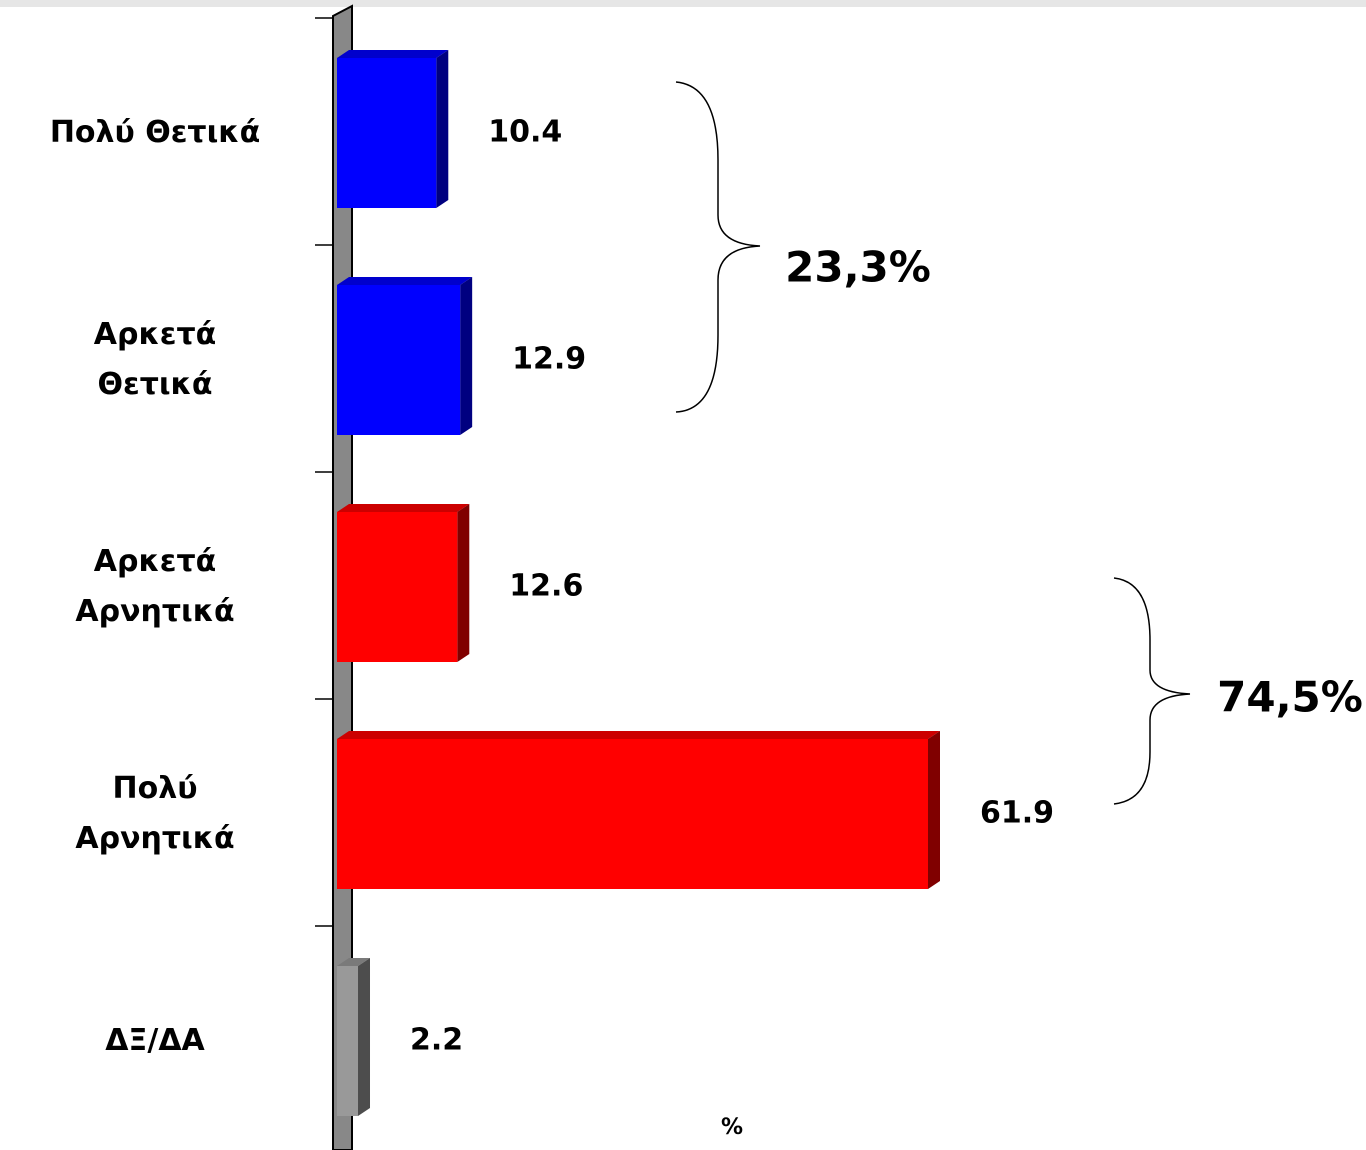 The image size is (1366, 1150). I want to click on annotation: 23,3%, so click(858, 267).